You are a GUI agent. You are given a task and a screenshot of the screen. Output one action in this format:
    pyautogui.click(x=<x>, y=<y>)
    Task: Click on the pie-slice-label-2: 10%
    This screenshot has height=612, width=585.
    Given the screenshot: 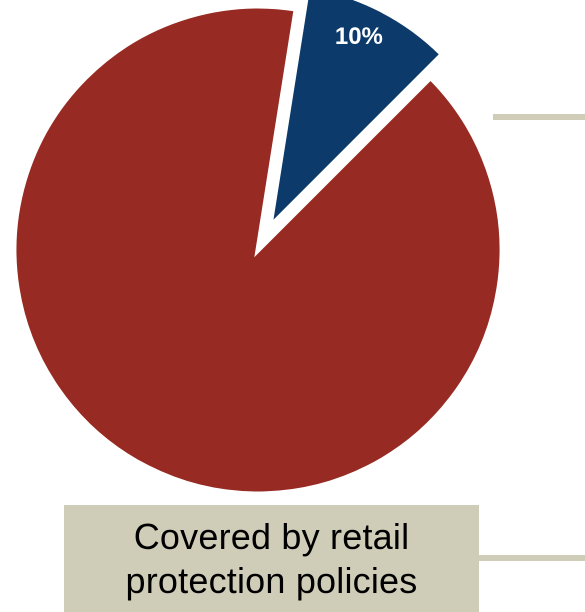 What is the action you would take?
    pyautogui.click(x=359, y=36)
    